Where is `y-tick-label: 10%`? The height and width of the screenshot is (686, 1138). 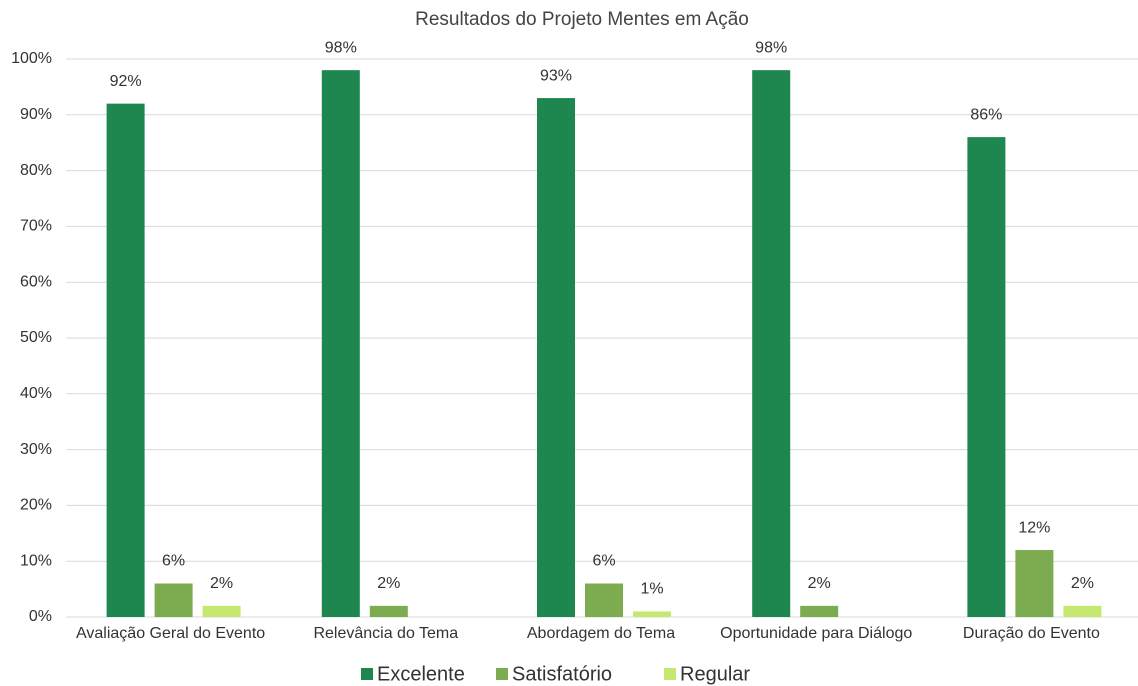
y-tick-label: 10% is located at coordinates (36, 560).